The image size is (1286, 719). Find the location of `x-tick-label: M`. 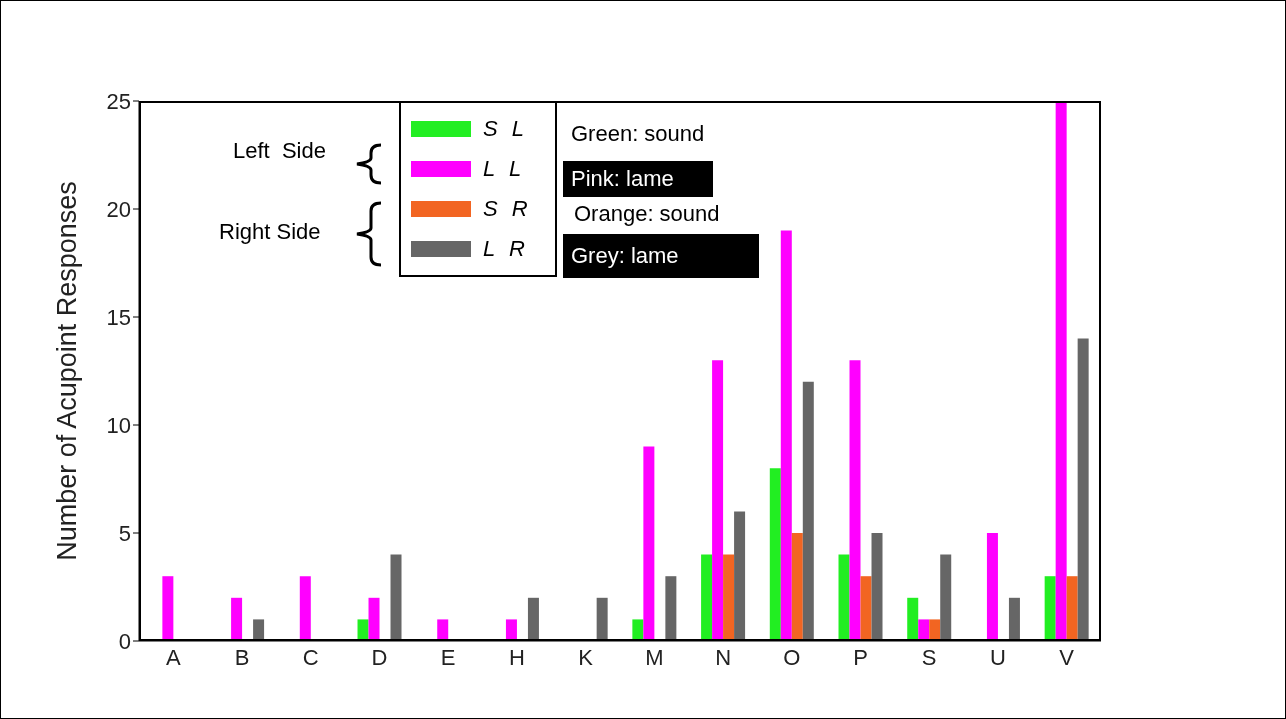

x-tick-label: M is located at coordinates (654, 657).